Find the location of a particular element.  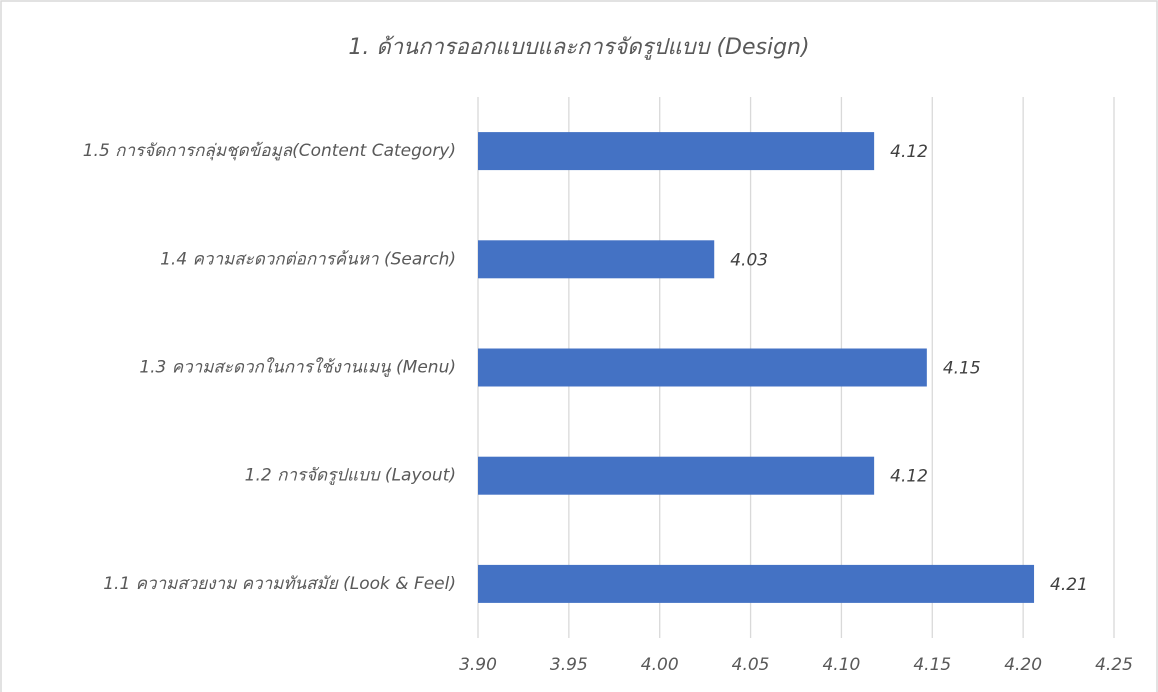

x-tick-label: 4.20 is located at coordinates (1023, 665).